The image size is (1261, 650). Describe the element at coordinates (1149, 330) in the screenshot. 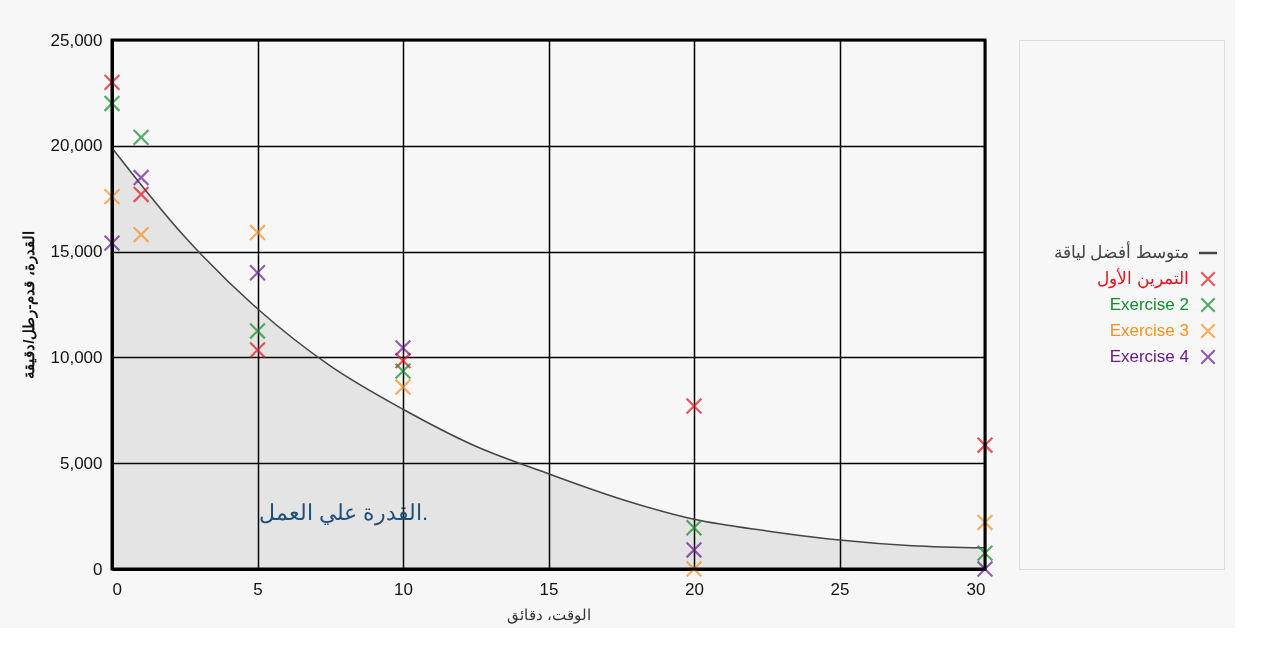

I see `legend-label: Exercise 3` at that location.